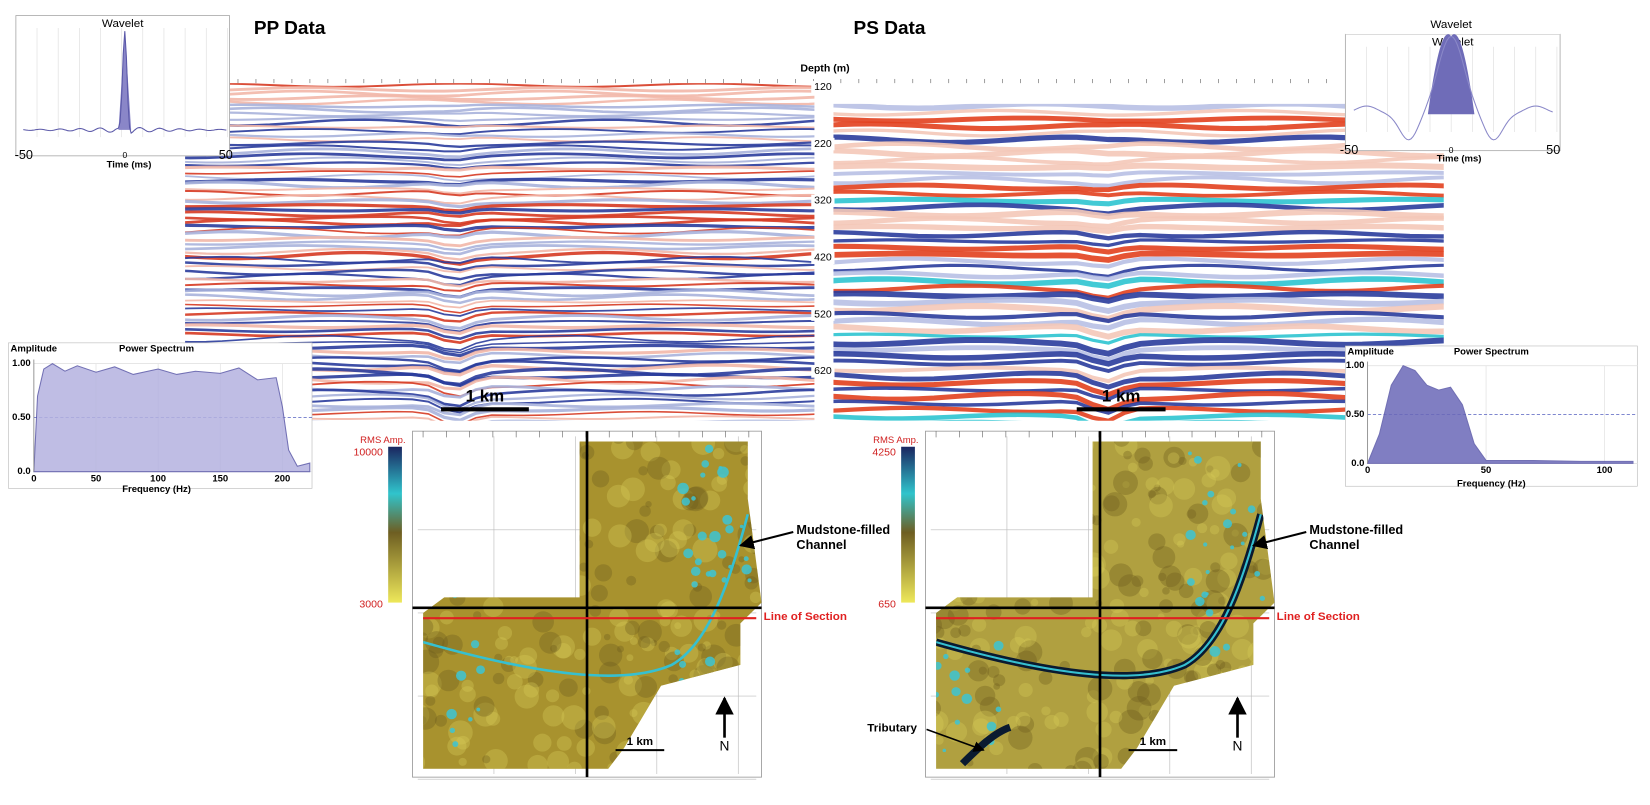  Describe the element at coordinates (395, 524) in the screenshot. I see `colorbar` at that location.